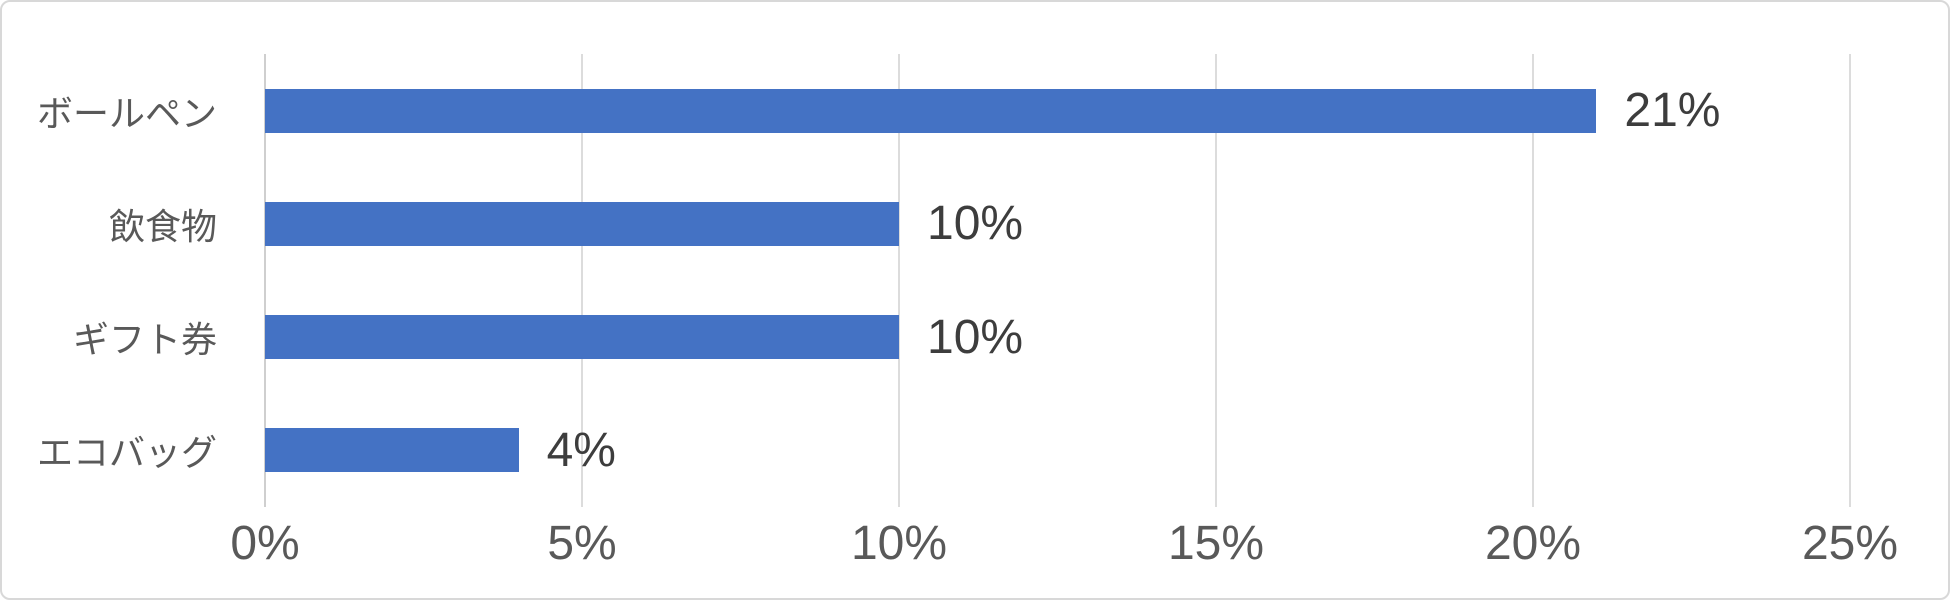 The image size is (1950, 600). What do you see at coordinates (265, 543) in the screenshot?
I see `x-tick-label: 0%` at bounding box center [265, 543].